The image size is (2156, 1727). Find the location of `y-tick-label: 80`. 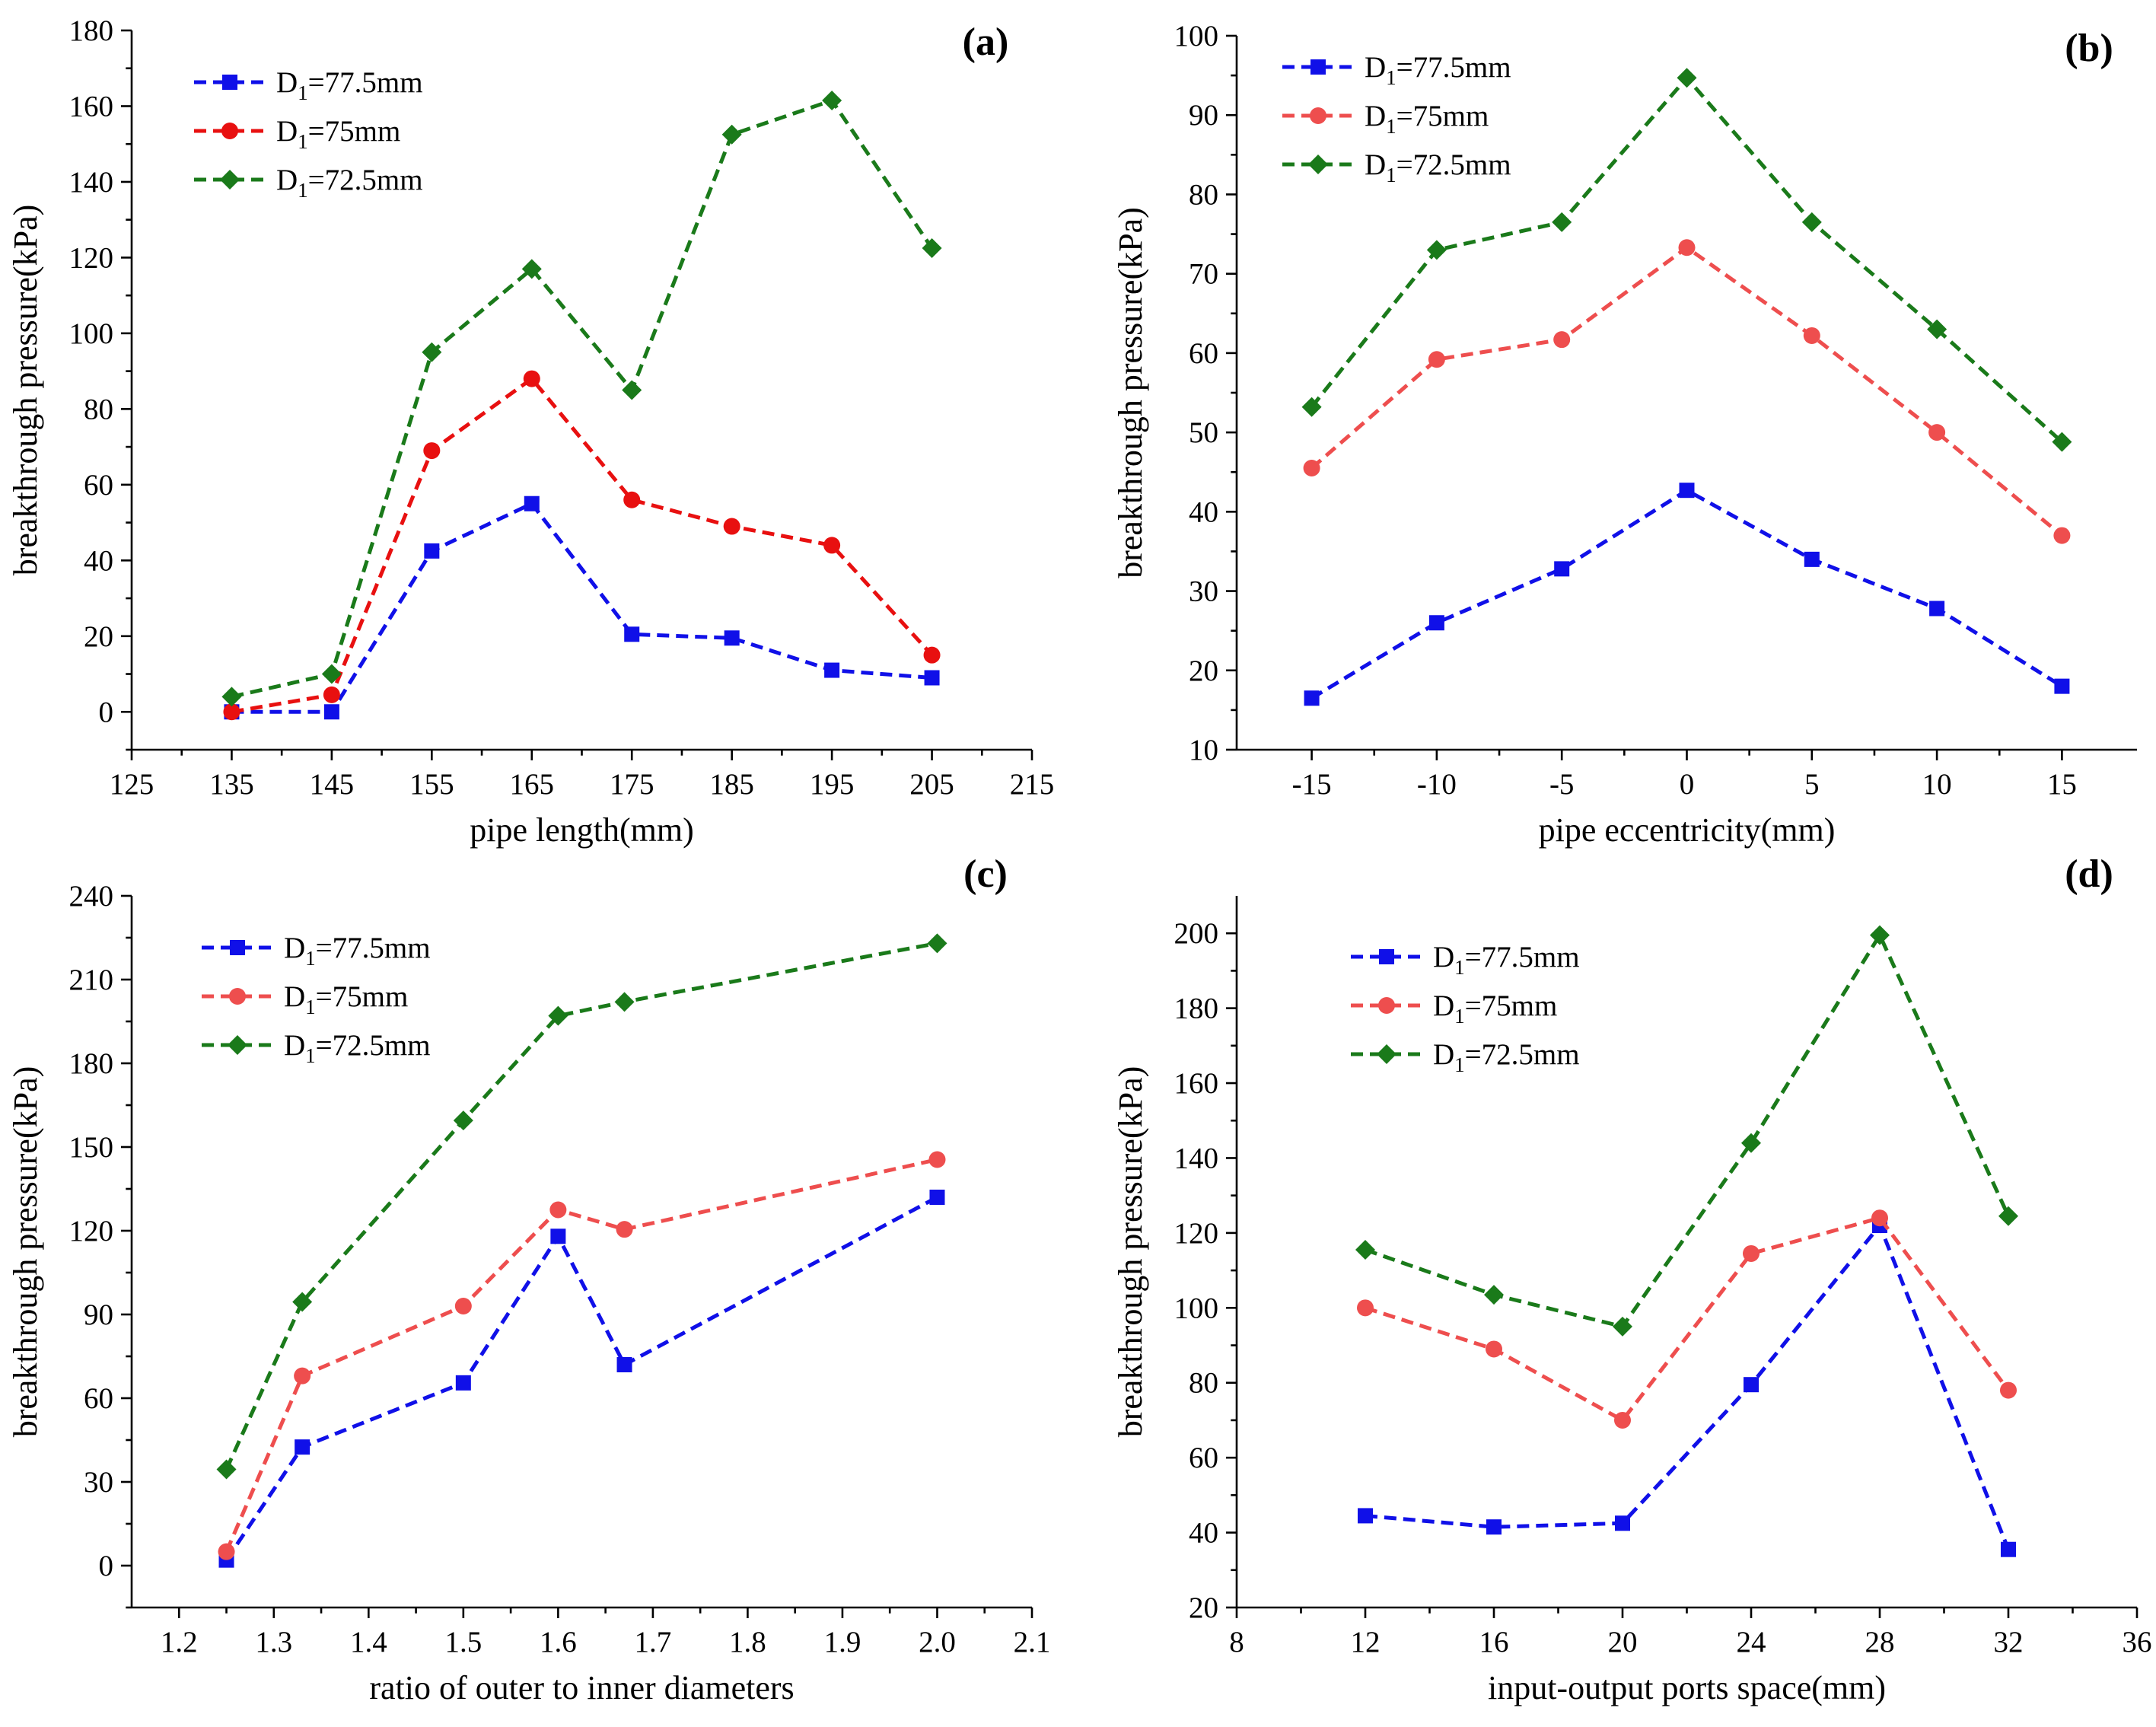

y-tick-label: 80 is located at coordinates (99, 409).